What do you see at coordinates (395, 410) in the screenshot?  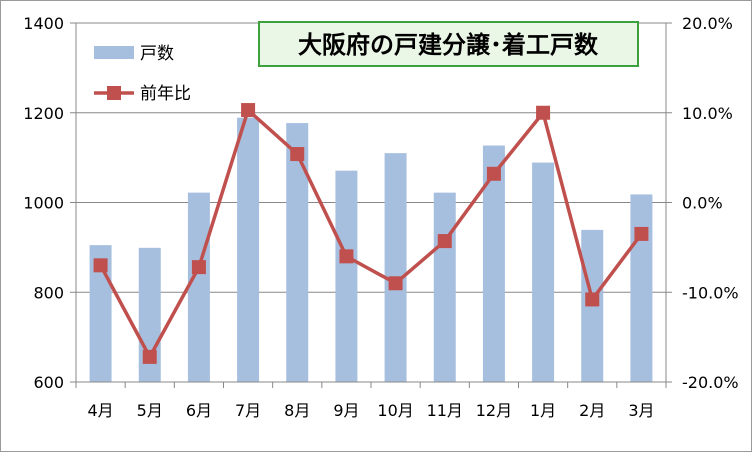 I see `x-axis-tick-label: 10月` at bounding box center [395, 410].